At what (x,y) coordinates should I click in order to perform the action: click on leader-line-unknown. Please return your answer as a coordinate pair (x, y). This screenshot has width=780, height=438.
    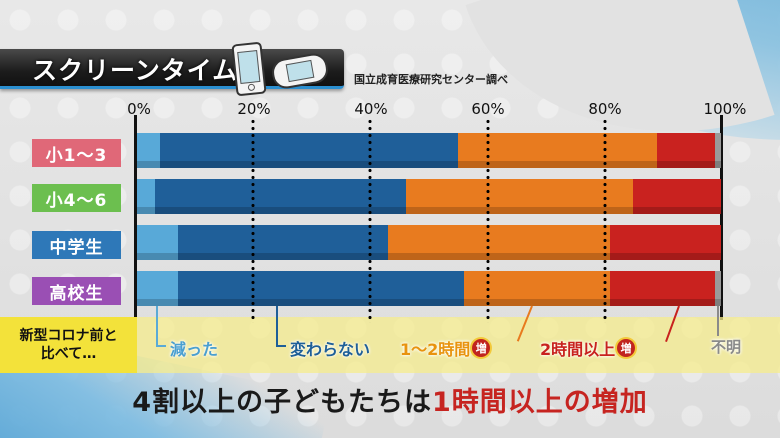
    Looking at the image, I should click on (718, 321).